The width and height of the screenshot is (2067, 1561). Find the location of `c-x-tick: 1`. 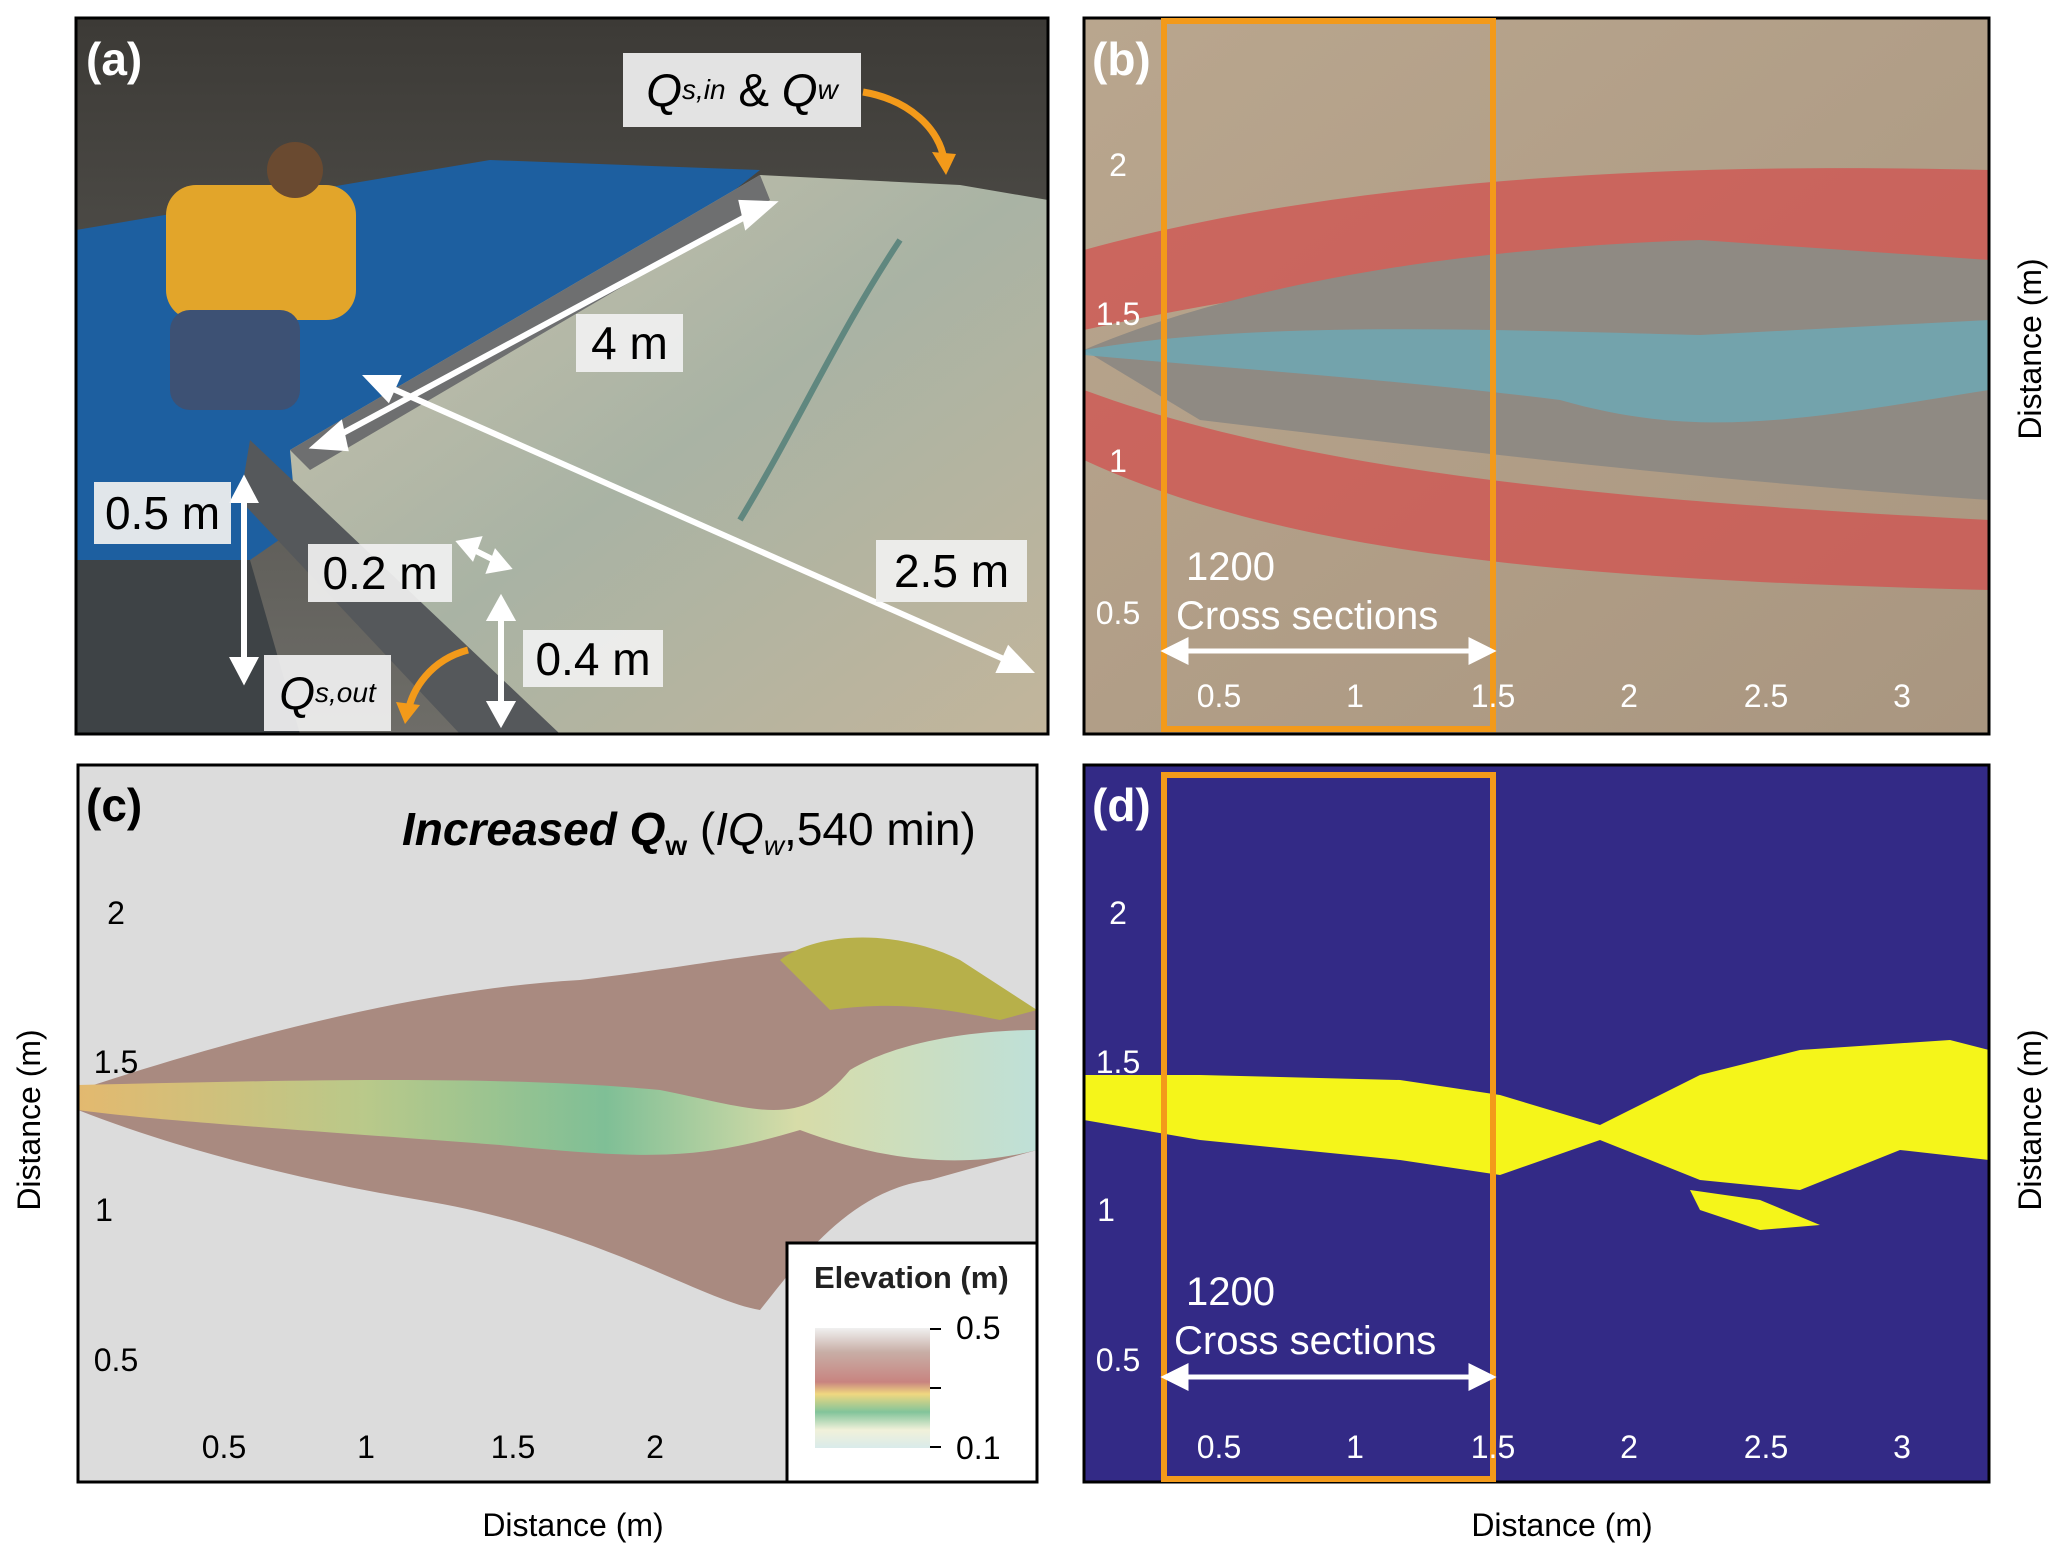

c-x-tick: 1 is located at coordinates (366, 1447).